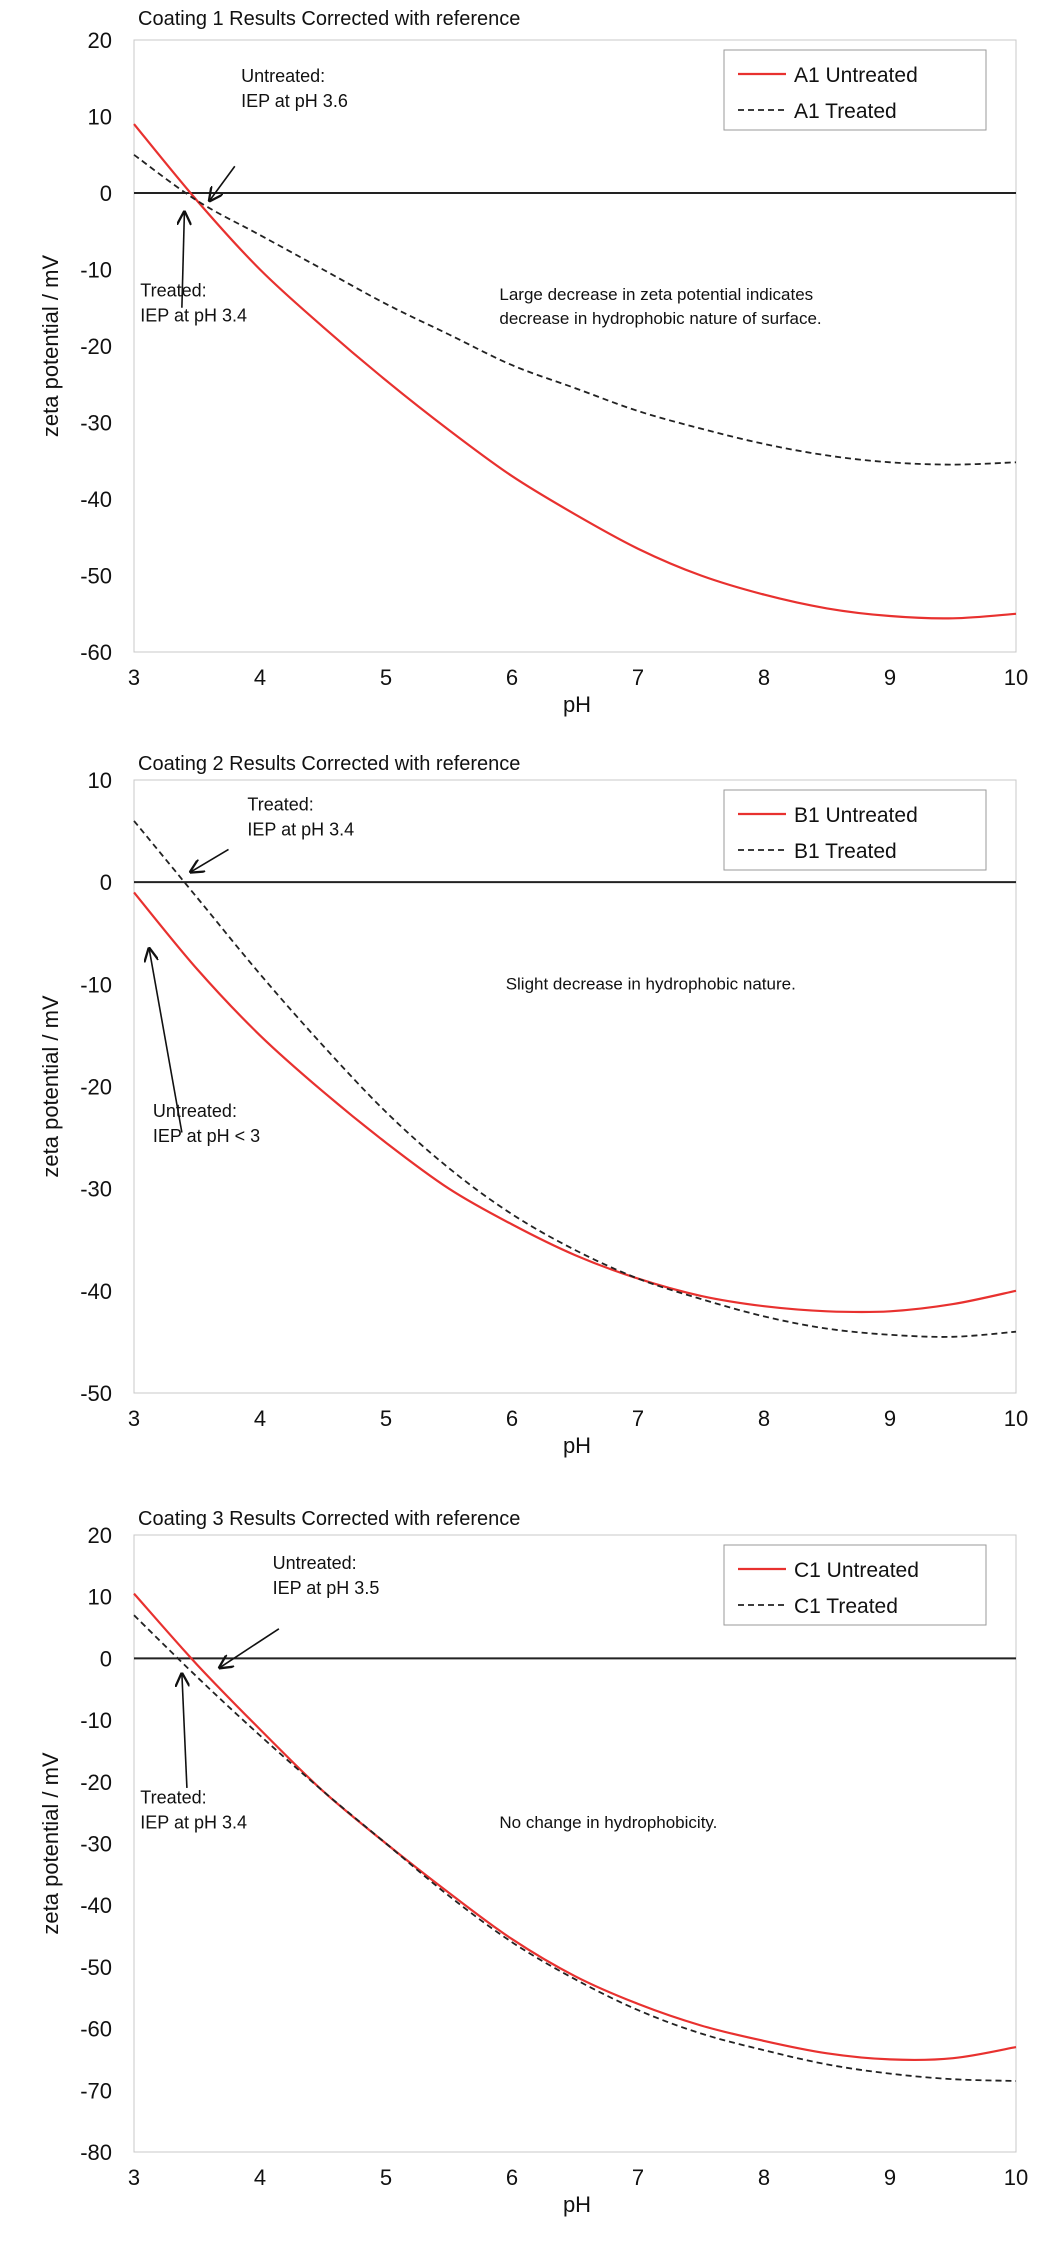  What do you see at coordinates (96, 2152) in the screenshot?
I see `y-tick-label: -80` at bounding box center [96, 2152].